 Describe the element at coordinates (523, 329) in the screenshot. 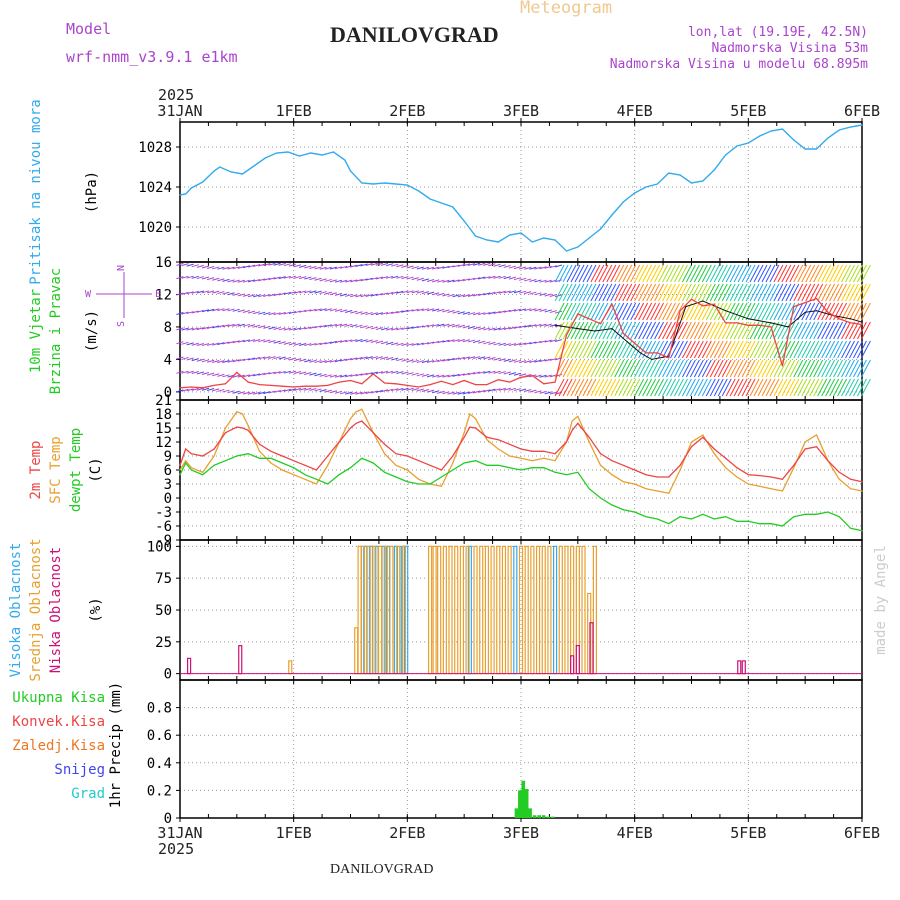

I see `wind-arrows` at that location.